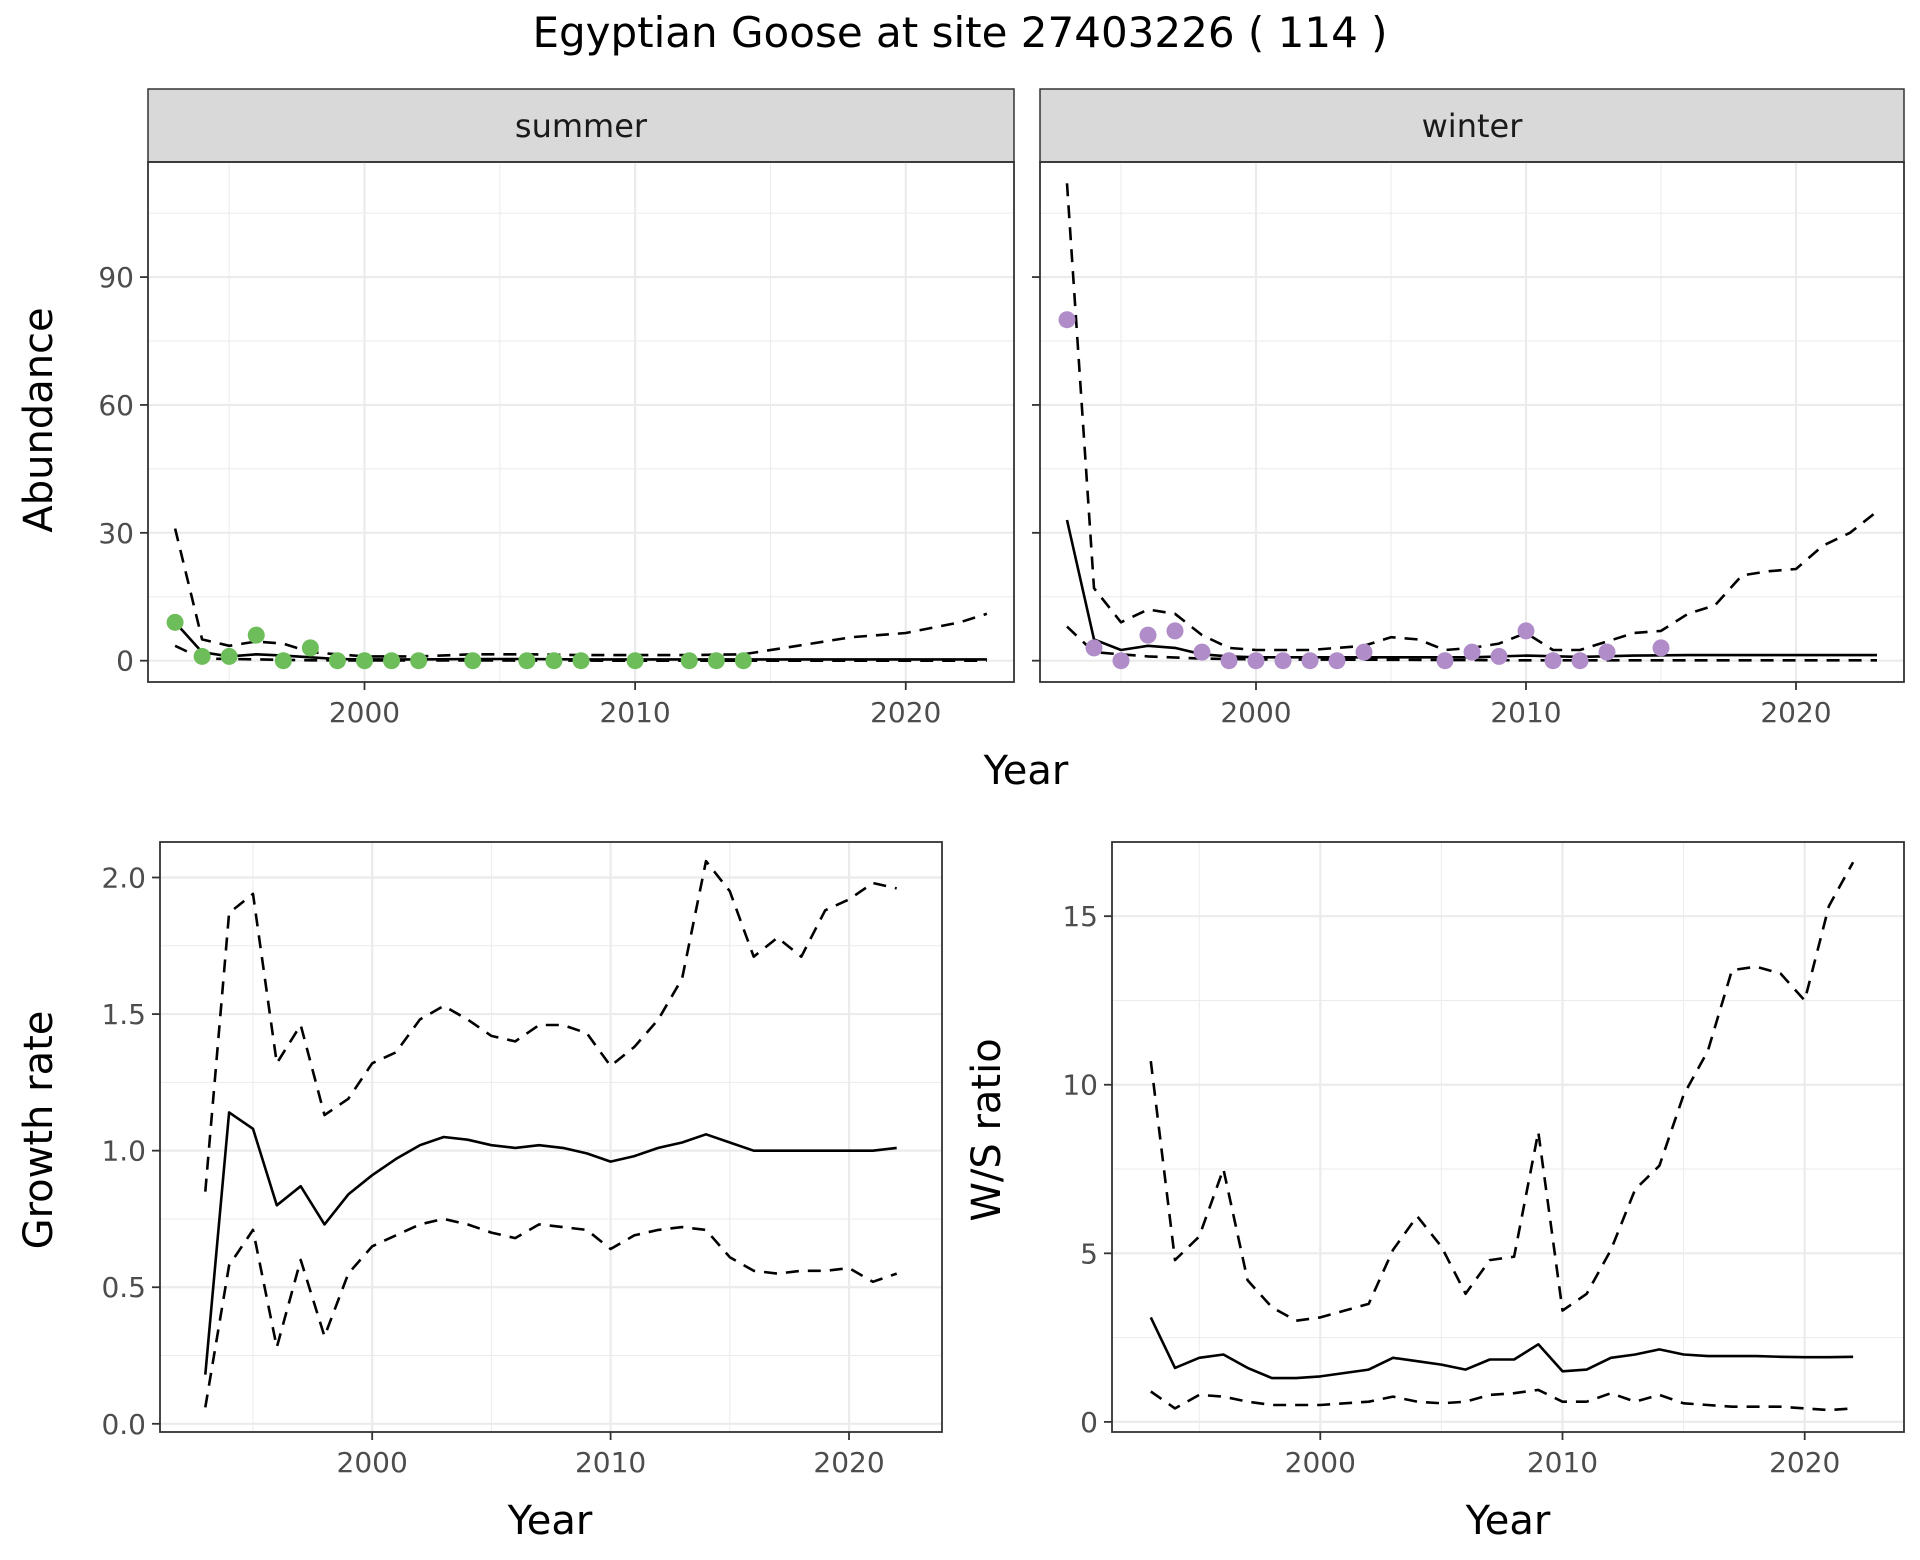 The image size is (1920, 1560). What do you see at coordinates (123, 878) in the screenshot?
I see `y-tick-label: 2.0` at bounding box center [123, 878].